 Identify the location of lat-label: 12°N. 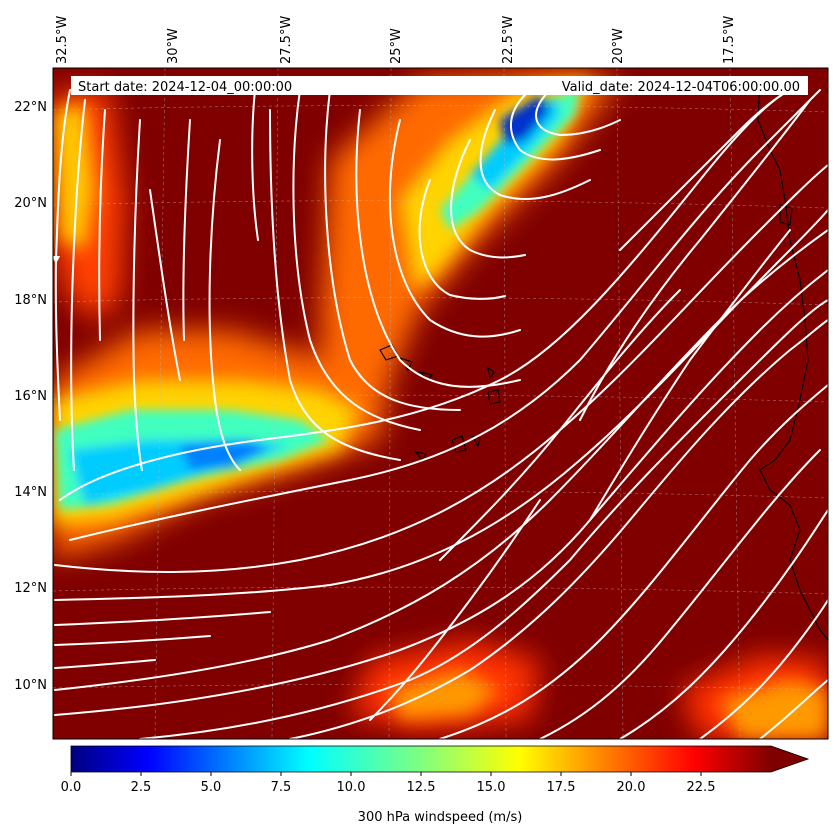
(30, 588).